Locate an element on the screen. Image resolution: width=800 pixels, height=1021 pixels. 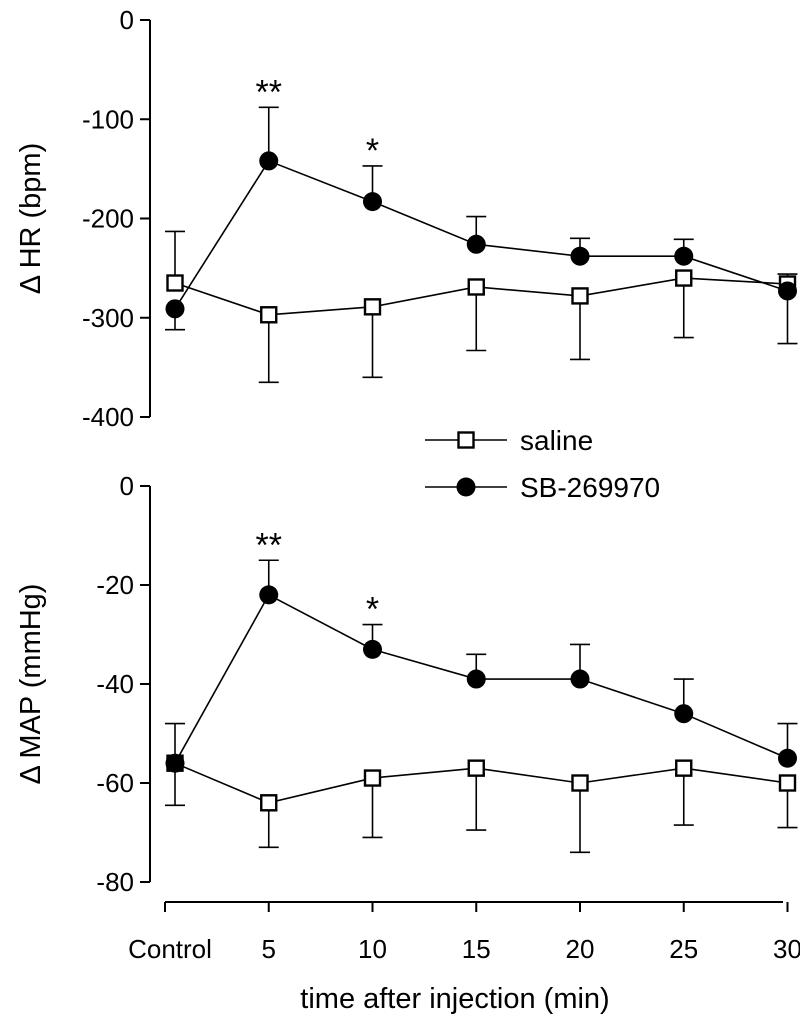
legend-saline-label: saline is located at coordinates (556, 440).